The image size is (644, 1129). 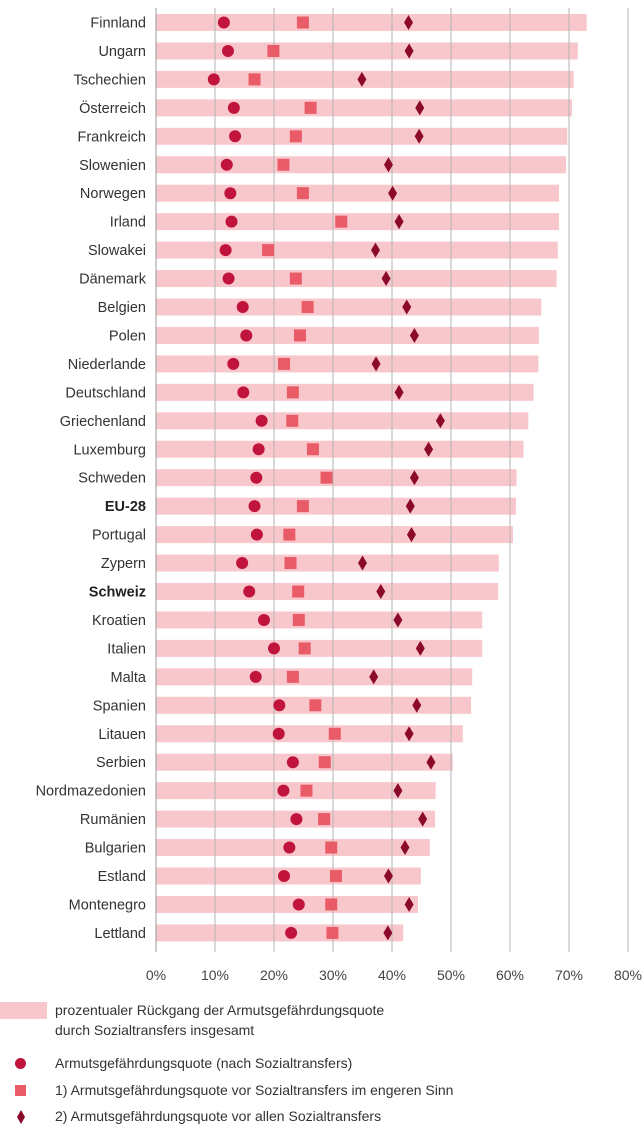 I want to click on x-tick-label: 20%, so click(x=274, y=975).